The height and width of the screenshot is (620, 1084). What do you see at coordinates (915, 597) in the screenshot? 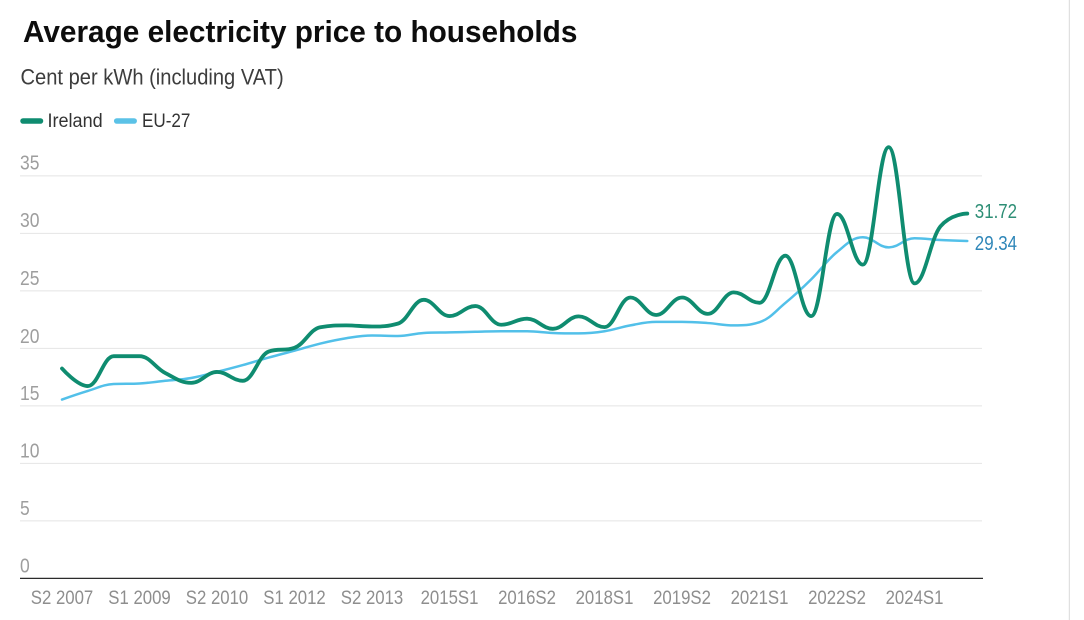
I see `svg-text: 2024S1` at bounding box center [915, 597].